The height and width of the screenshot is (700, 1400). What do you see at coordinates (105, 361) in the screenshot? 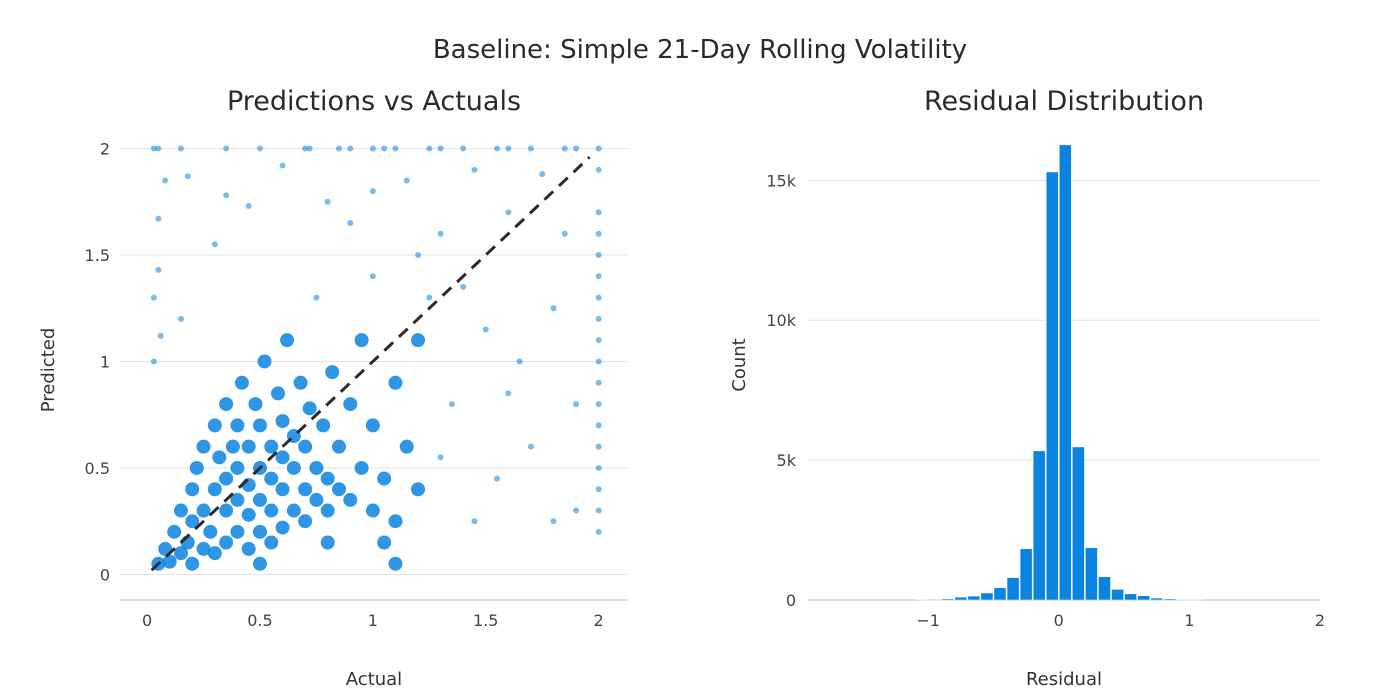
I see `y-tick-label: 1` at bounding box center [105, 361].